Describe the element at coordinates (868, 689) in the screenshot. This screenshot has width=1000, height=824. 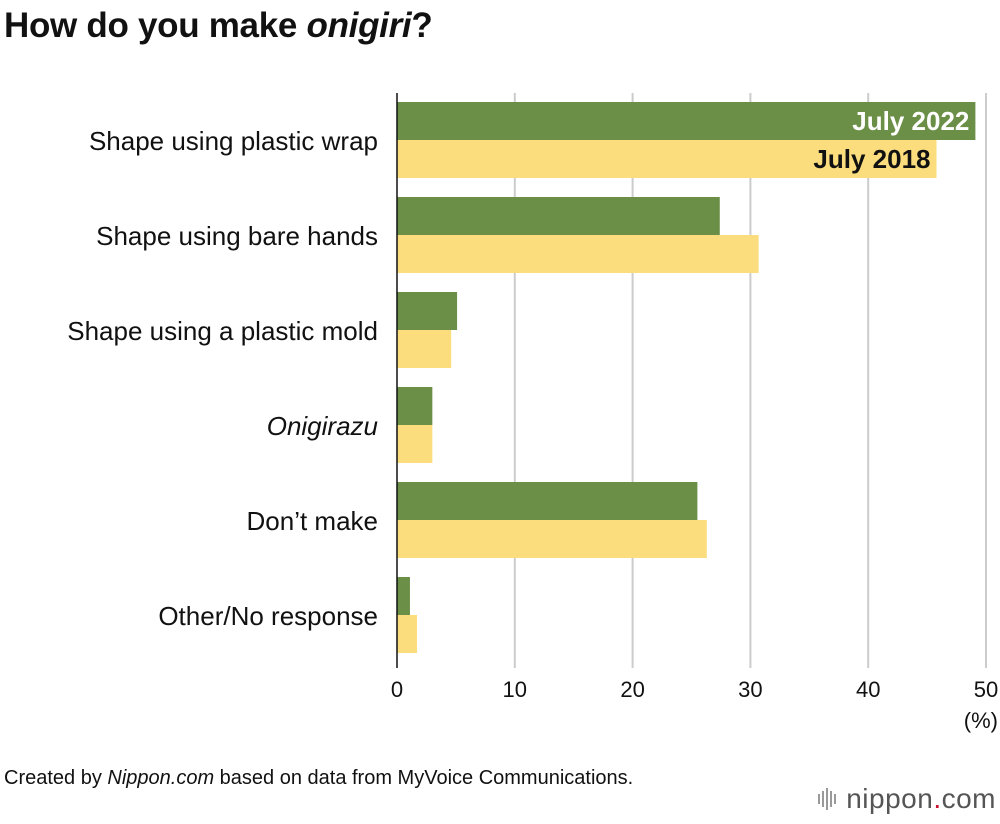
I see `x-tick-label-40: 40` at that location.